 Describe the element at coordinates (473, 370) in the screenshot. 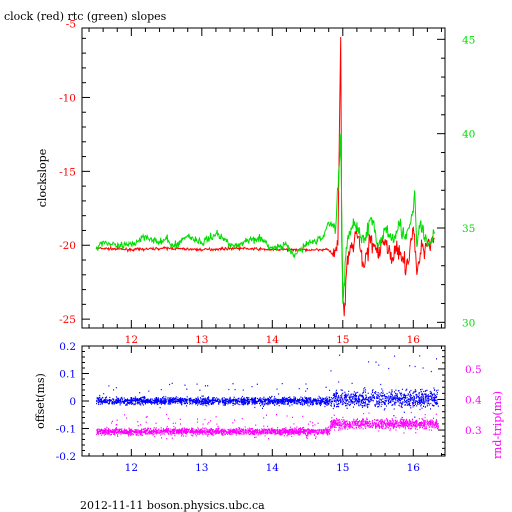

I see `rndtrip-y-tick-label: 0.5` at that location.